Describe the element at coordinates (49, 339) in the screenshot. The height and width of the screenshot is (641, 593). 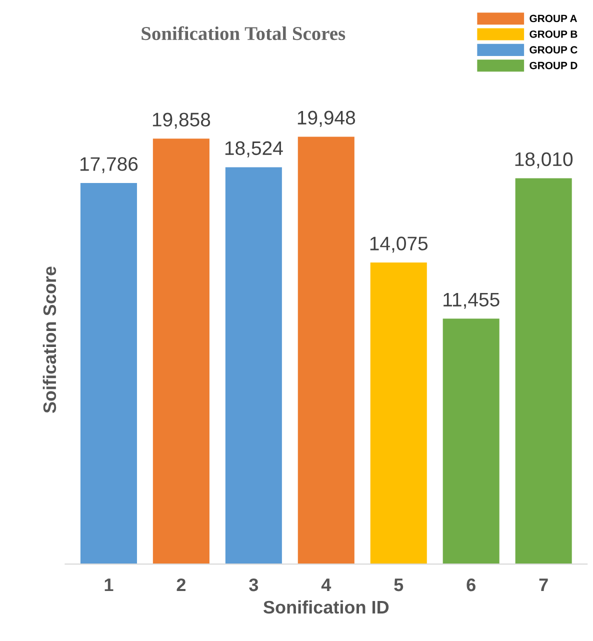
I see `y-axis-title: Soification Score` at that location.